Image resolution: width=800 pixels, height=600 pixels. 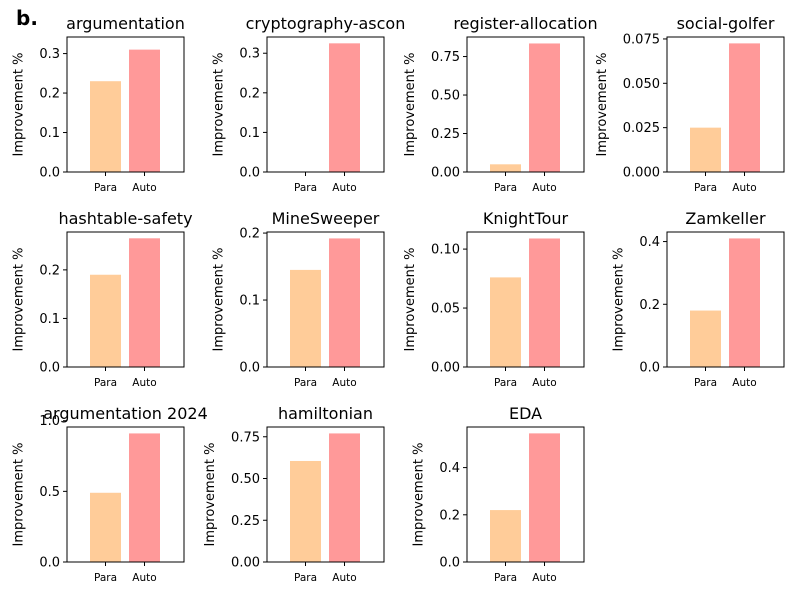 I want to click on subplot-title: Zamkeller, so click(x=725, y=218).